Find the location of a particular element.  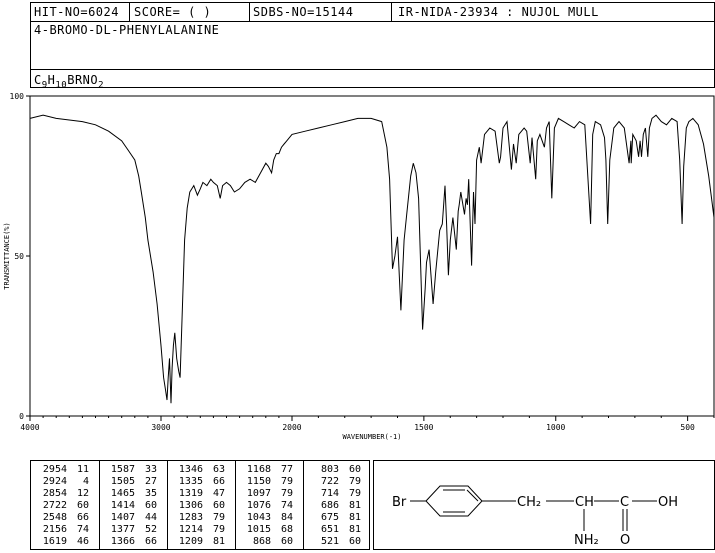

peak-row: 1619 46 is located at coordinates (63, 542).